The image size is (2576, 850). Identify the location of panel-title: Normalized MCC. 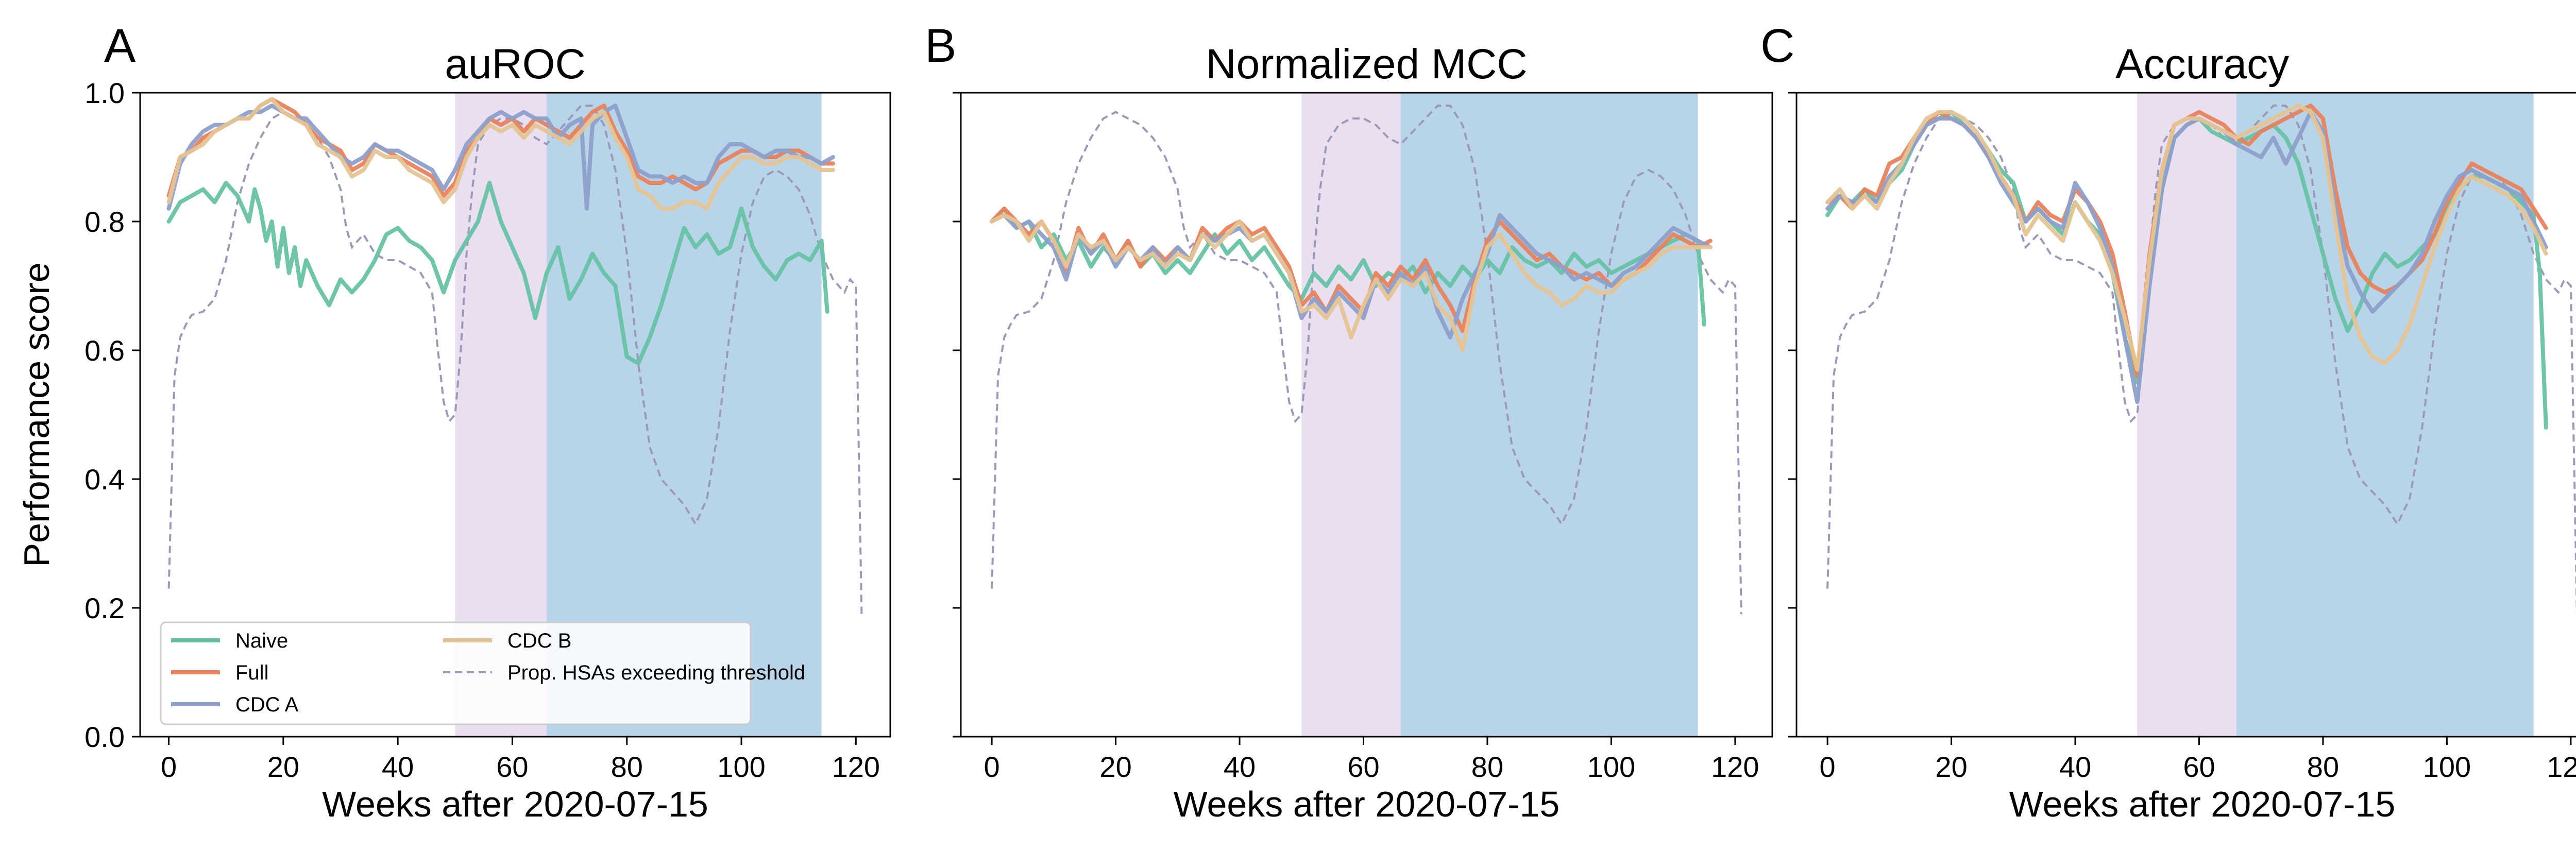
(1366, 64).